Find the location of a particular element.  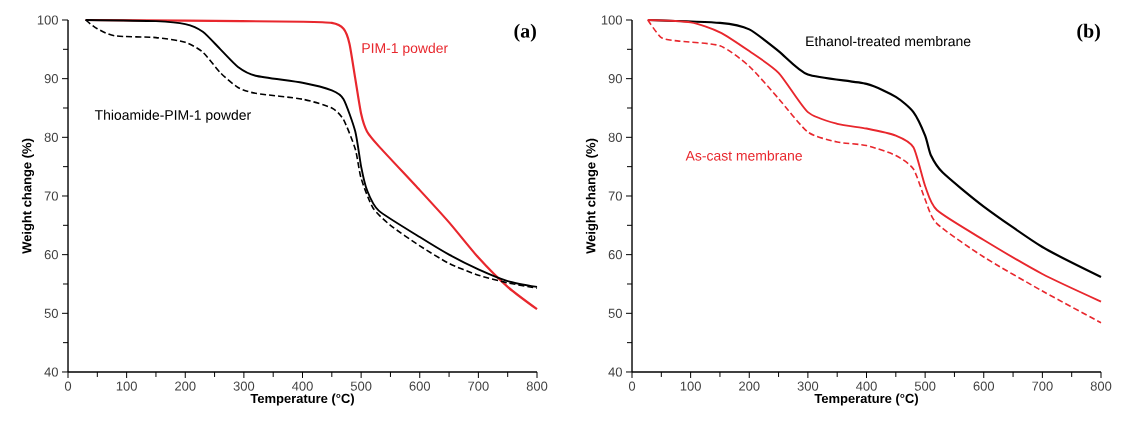

text: As-cast membrane is located at coordinates (743, 155).